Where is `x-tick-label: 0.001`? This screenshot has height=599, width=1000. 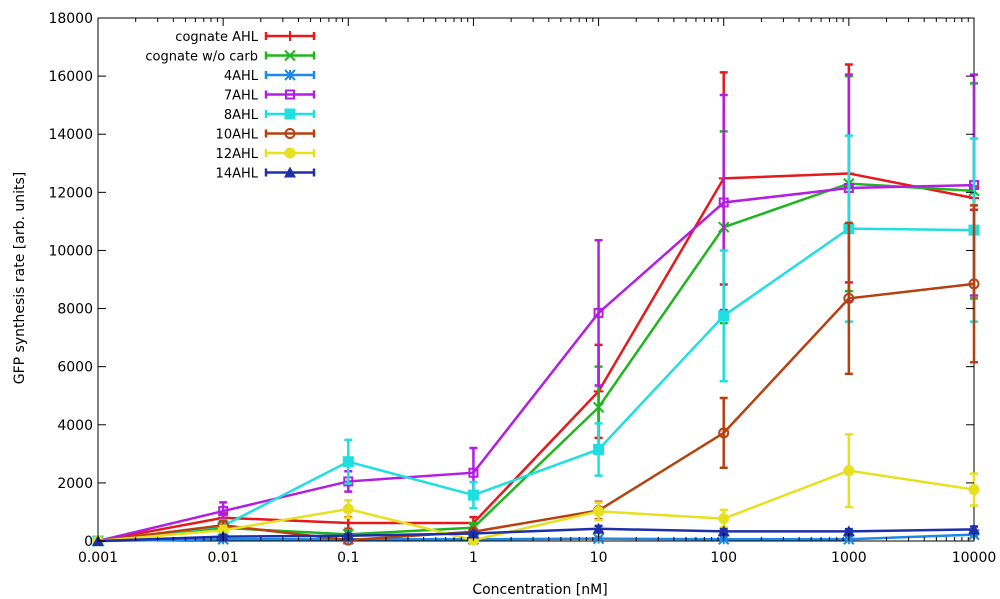
x-tick-label: 0.001 is located at coordinates (98, 558).